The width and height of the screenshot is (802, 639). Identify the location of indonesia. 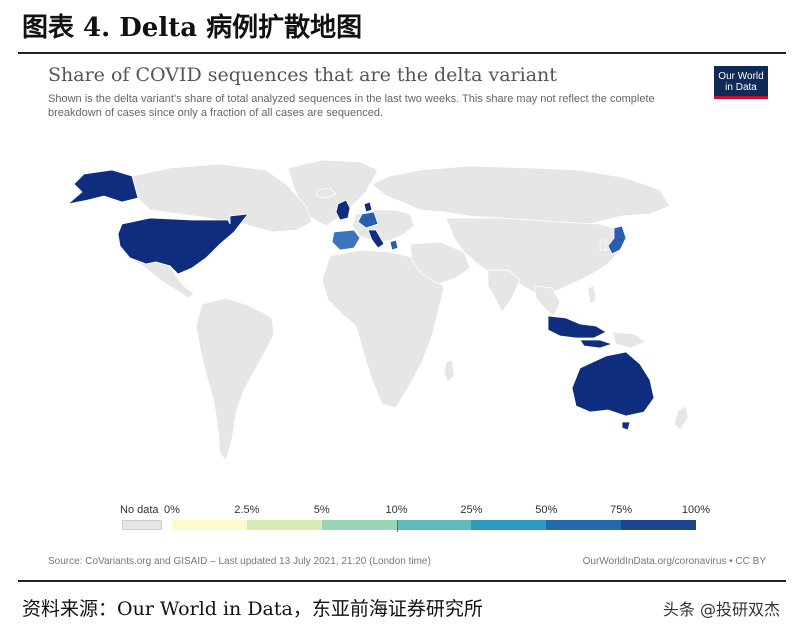
(577, 327).